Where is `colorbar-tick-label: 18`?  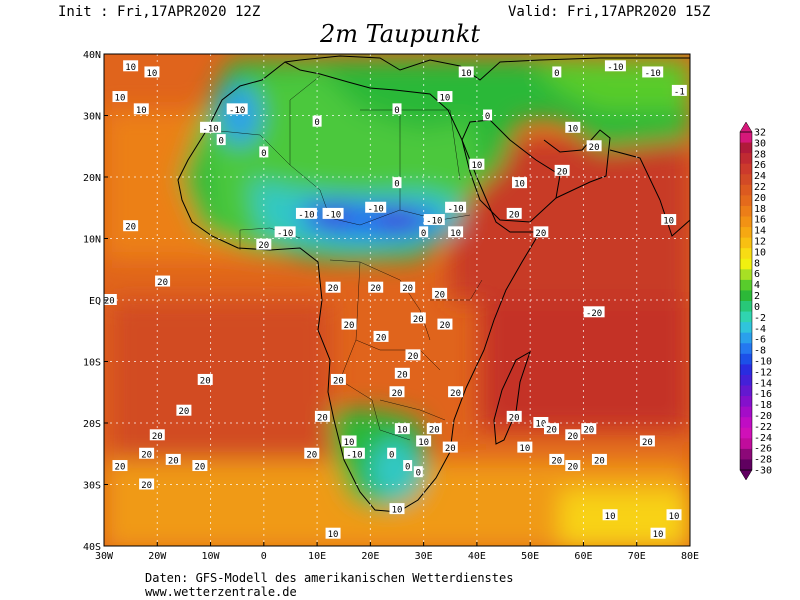
colorbar-tick-label: 18 is located at coordinates (760, 209).